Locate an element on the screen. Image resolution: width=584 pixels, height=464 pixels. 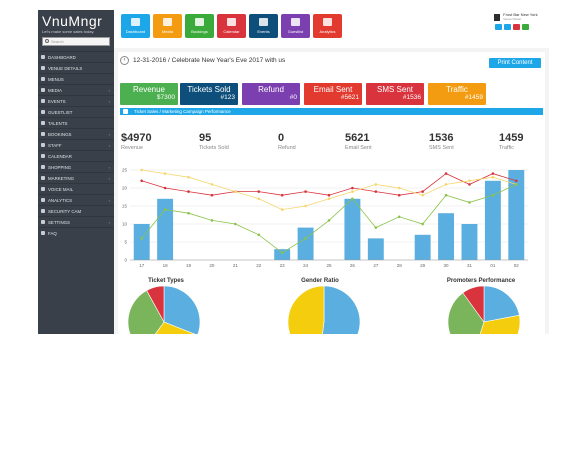
staff-icon is located at coordinates (43, 145).